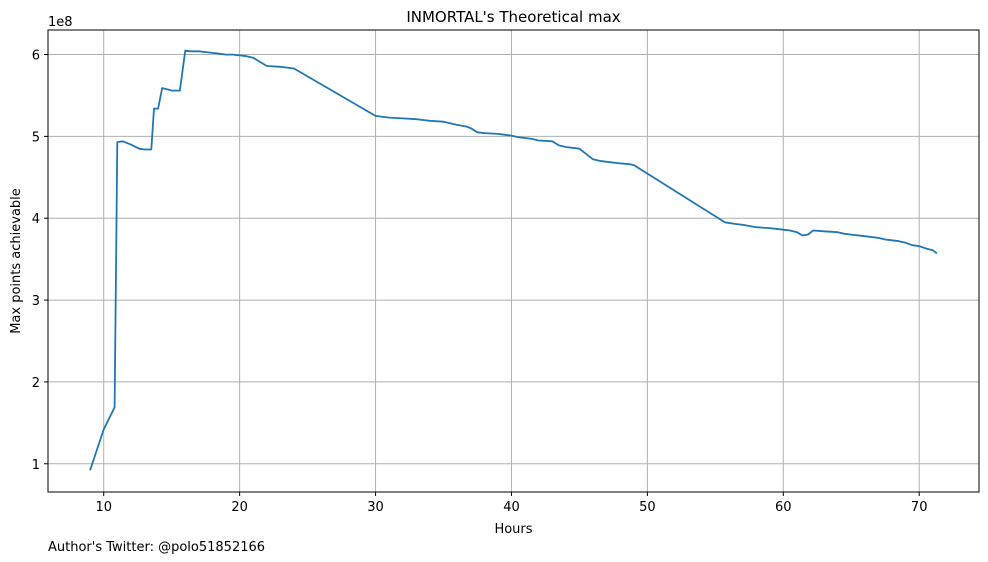 The height and width of the screenshot is (562, 988). What do you see at coordinates (103, 507) in the screenshot?
I see `x-tick-label: 10` at bounding box center [103, 507].